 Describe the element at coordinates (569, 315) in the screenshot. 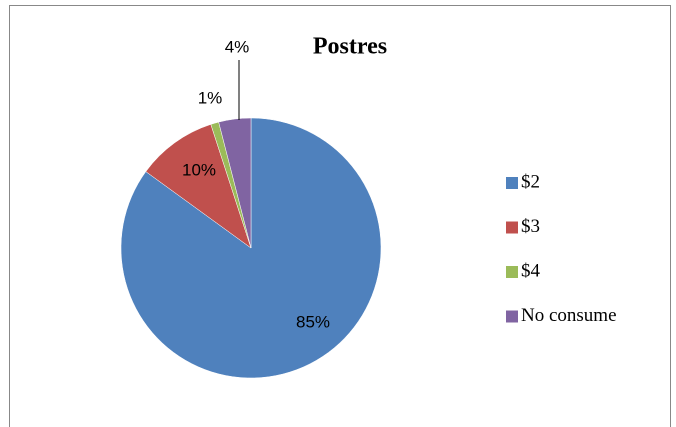

I see `legend-label: No consume` at that location.